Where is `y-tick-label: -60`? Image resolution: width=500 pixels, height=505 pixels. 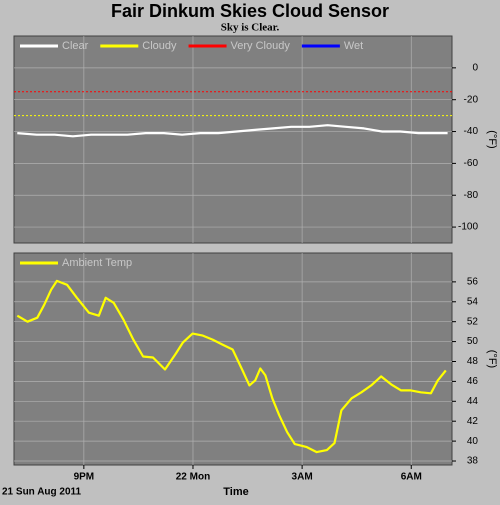 y-tick-label: -60 is located at coordinates (471, 163).